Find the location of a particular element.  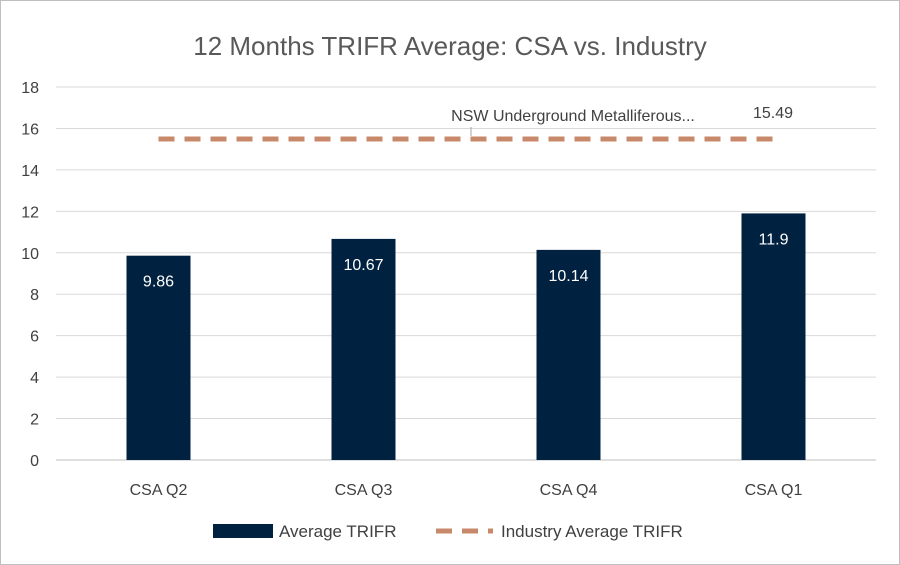

x-tick-label: CSA Q2 is located at coordinates (159, 490).